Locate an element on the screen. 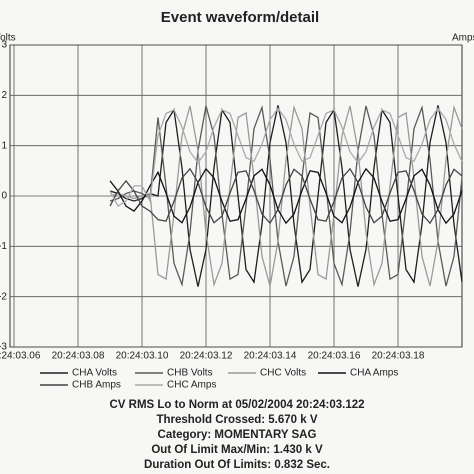  x-tick-label: 20:24:03.10 is located at coordinates (142, 356).